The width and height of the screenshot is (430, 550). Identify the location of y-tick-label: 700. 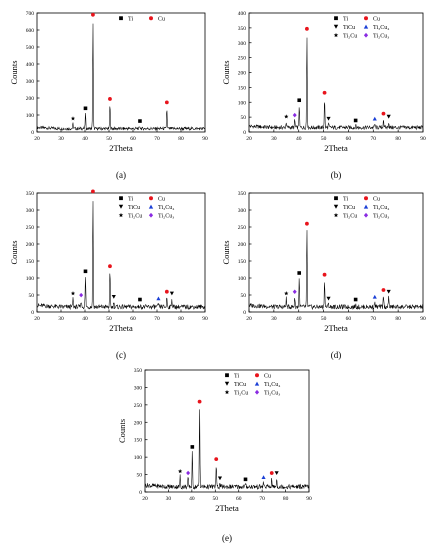
(30, 14).